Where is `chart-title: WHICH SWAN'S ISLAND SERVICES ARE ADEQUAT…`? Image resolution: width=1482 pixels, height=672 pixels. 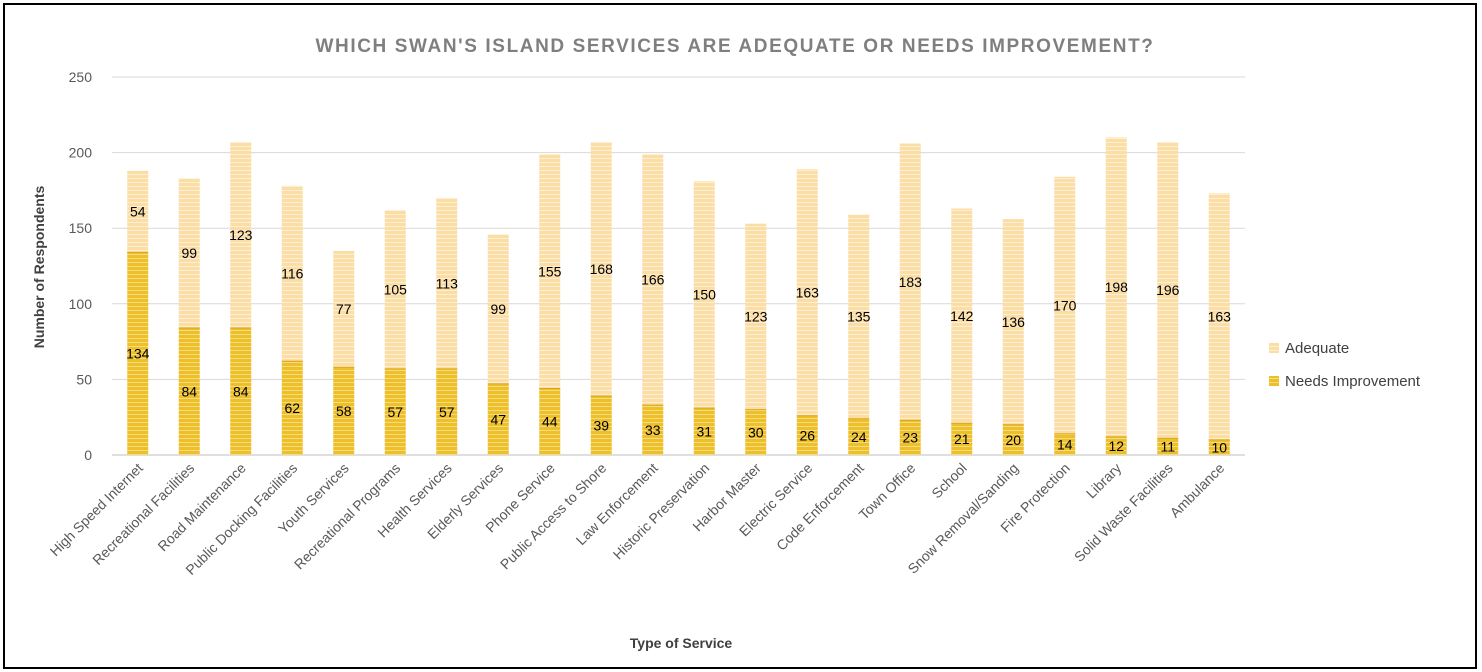
chart-title: WHICH SWAN'S ISLAND SERVICES ARE ADEQUAT… is located at coordinates (735, 46).